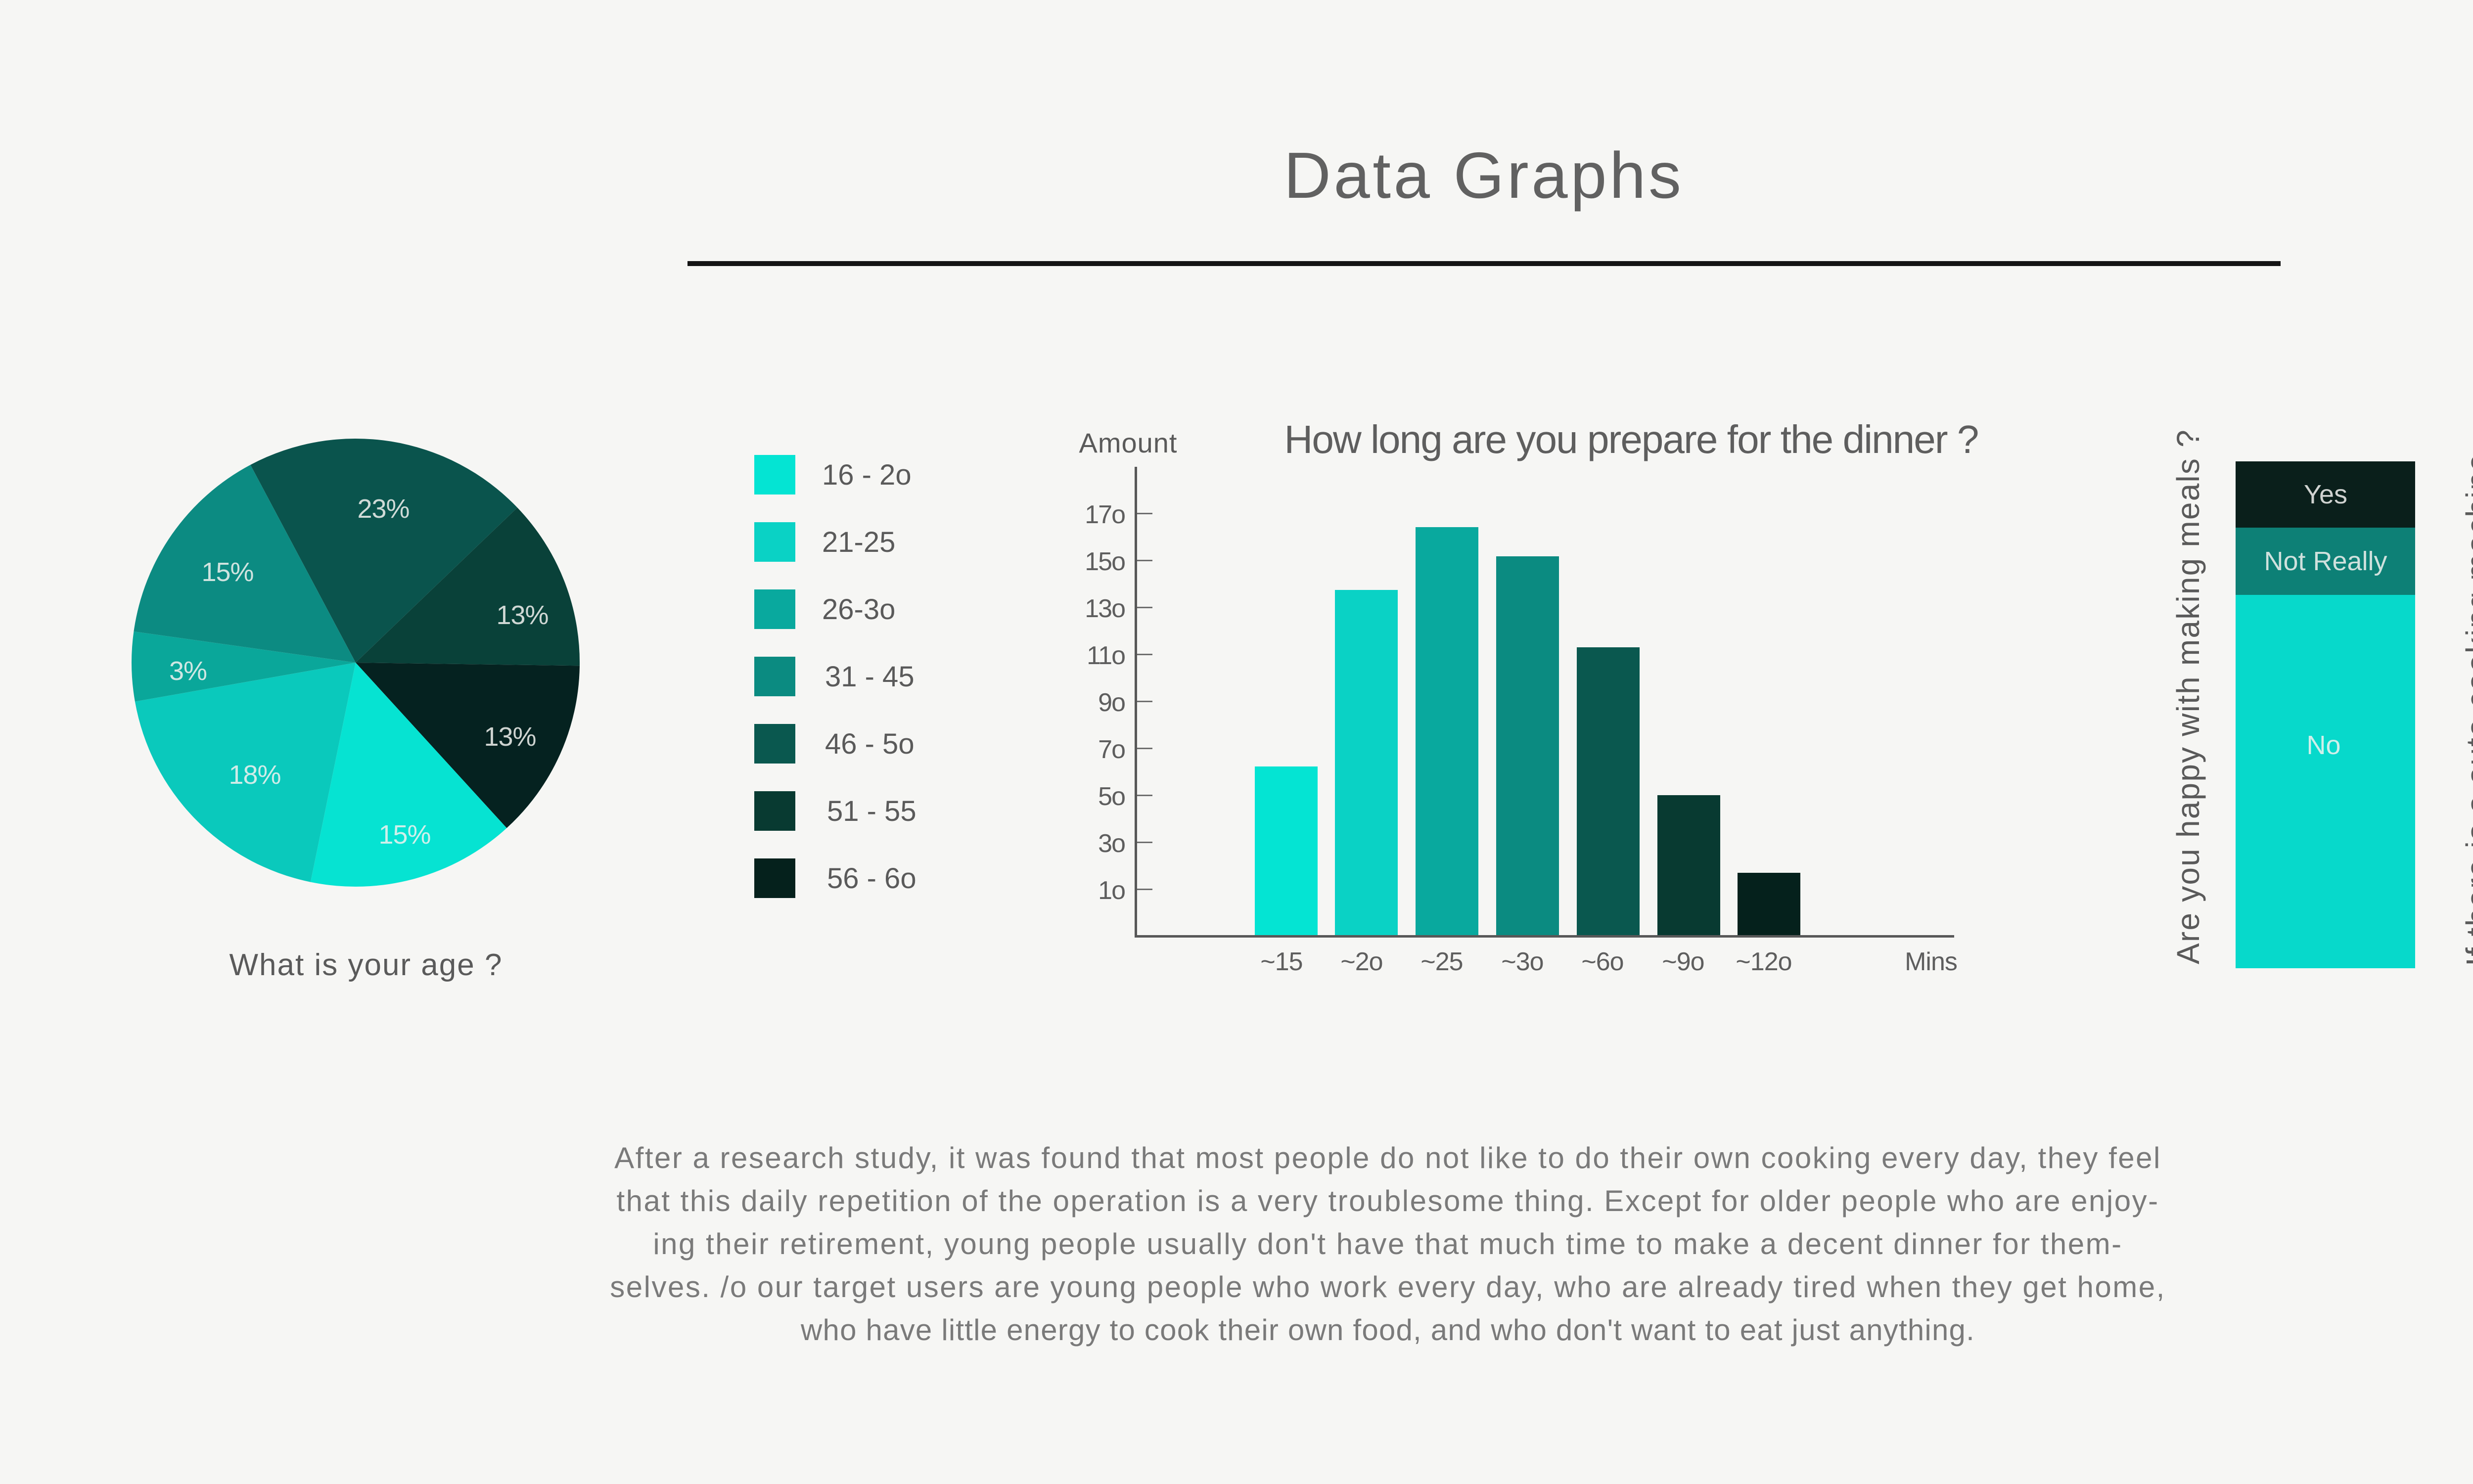 The height and width of the screenshot is (1484, 2473). Describe the element at coordinates (1105, 561) in the screenshot. I see `svg-text: 15o` at that location.